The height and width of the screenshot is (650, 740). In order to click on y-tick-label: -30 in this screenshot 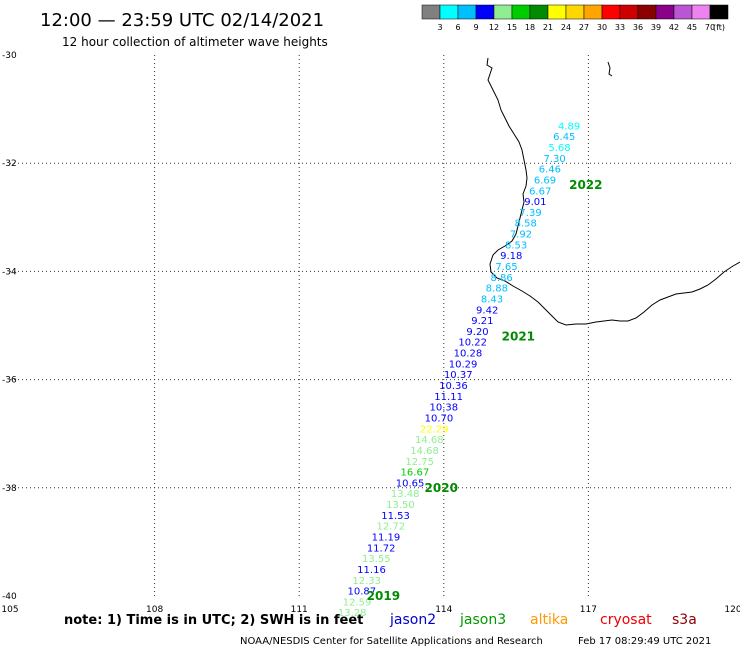, I will do `click(9, 56)`.